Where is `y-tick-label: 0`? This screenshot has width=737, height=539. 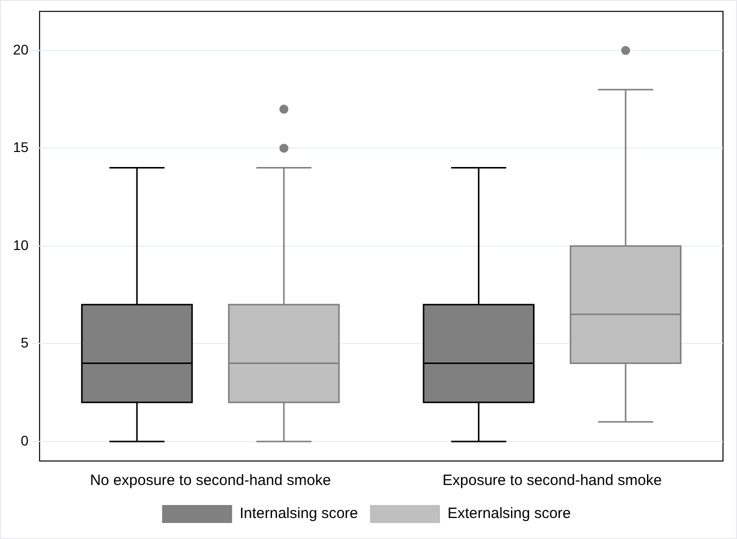 y-tick-label: 0 is located at coordinates (24, 440).